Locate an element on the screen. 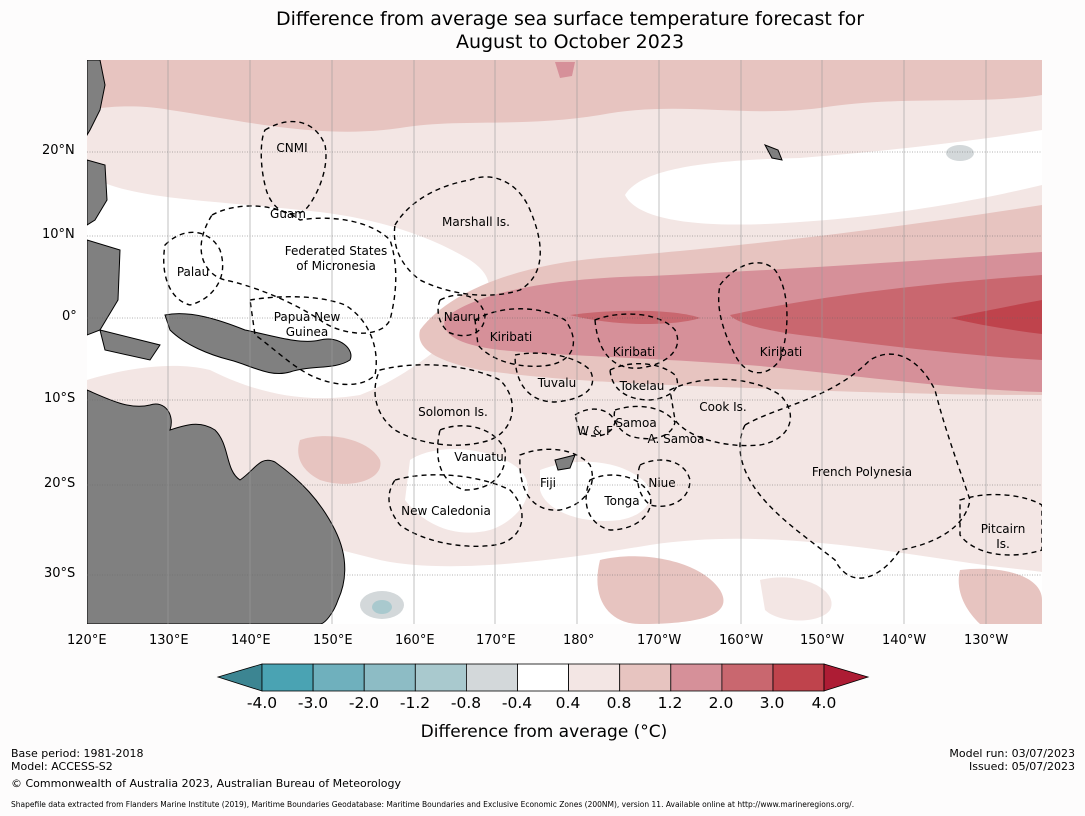 This screenshot has height=816, width=1085. lon-label-180: 180° is located at coordinates (579, 640).